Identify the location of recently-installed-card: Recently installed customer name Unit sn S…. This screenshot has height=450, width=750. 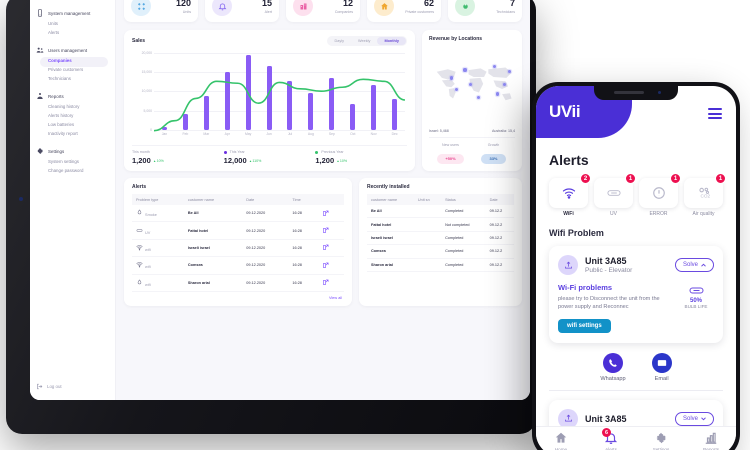
(440, 242).